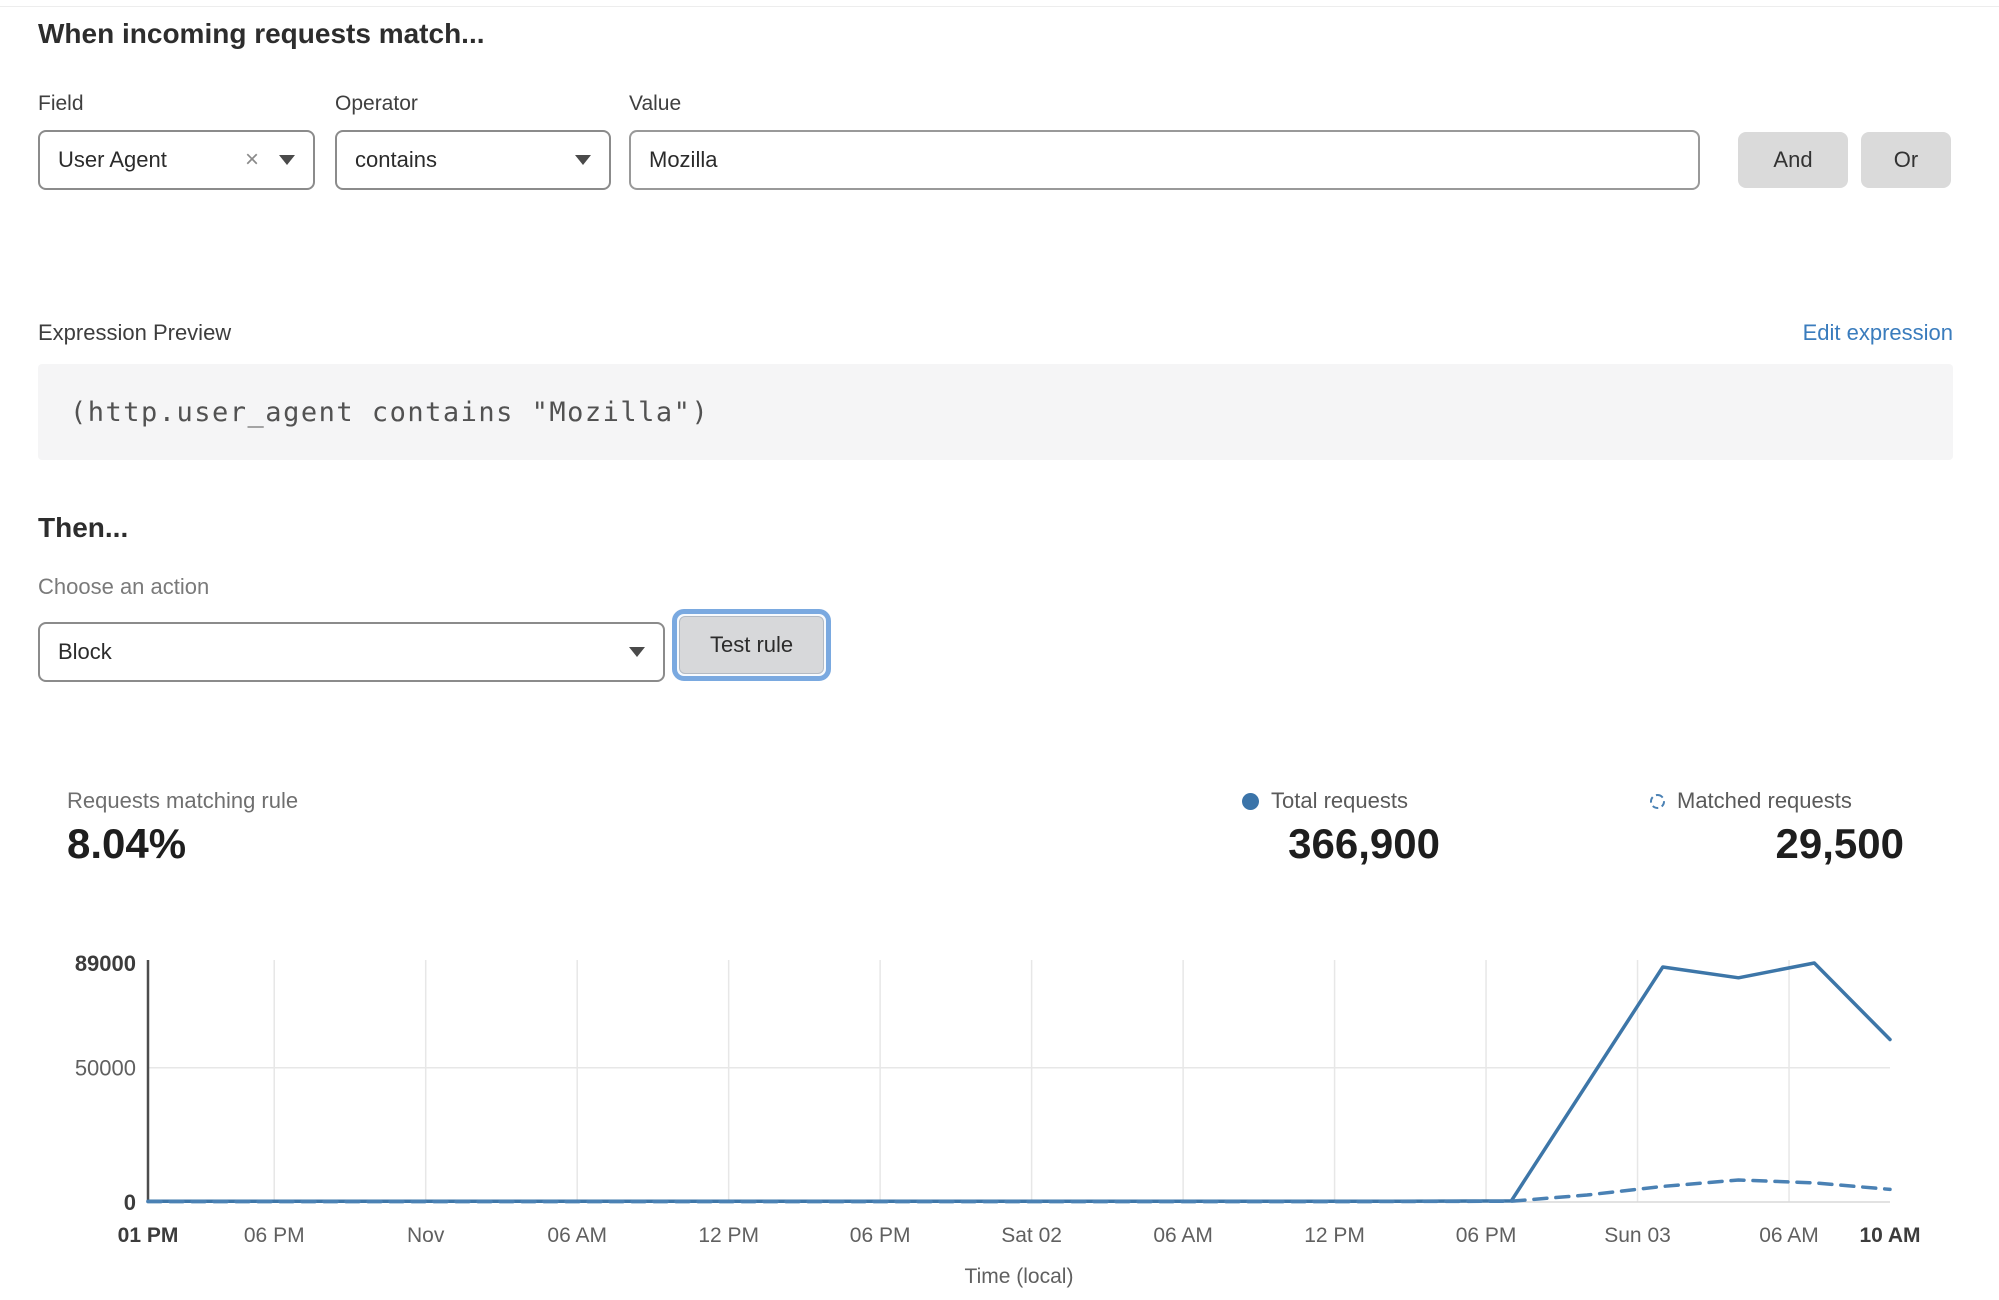 The height and width of the screenshot is (1300, 1999). Describe the element at coordinates (251, 159) in the screenshot. I see `clear-icon: ×` at that location.